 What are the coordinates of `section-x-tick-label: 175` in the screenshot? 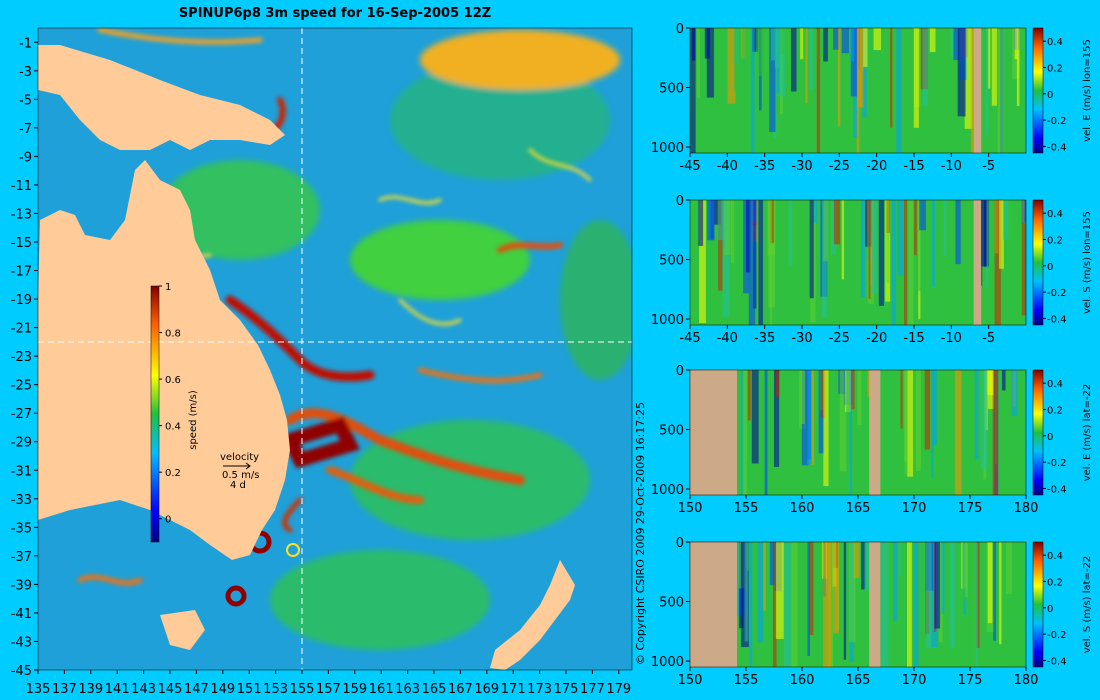 It's located at (970, 508).